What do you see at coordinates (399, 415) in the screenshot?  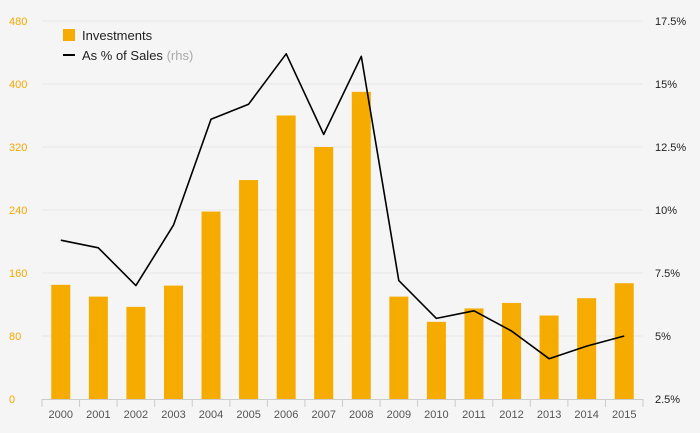 I see `x-tick-label: 2009` at bounding box center [399, 415].